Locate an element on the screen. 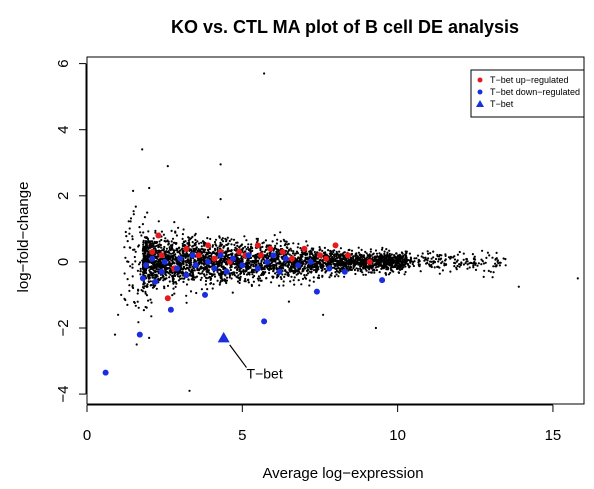 This screenshot has width=594, height=489. legend-label: T−bet down−regulated is located at coordinates (535, 92).